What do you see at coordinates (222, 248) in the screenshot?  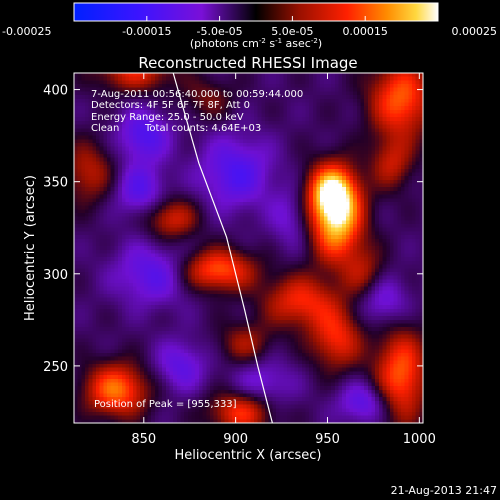 I see `solar-limb-line` at bounding box center [222, 248].